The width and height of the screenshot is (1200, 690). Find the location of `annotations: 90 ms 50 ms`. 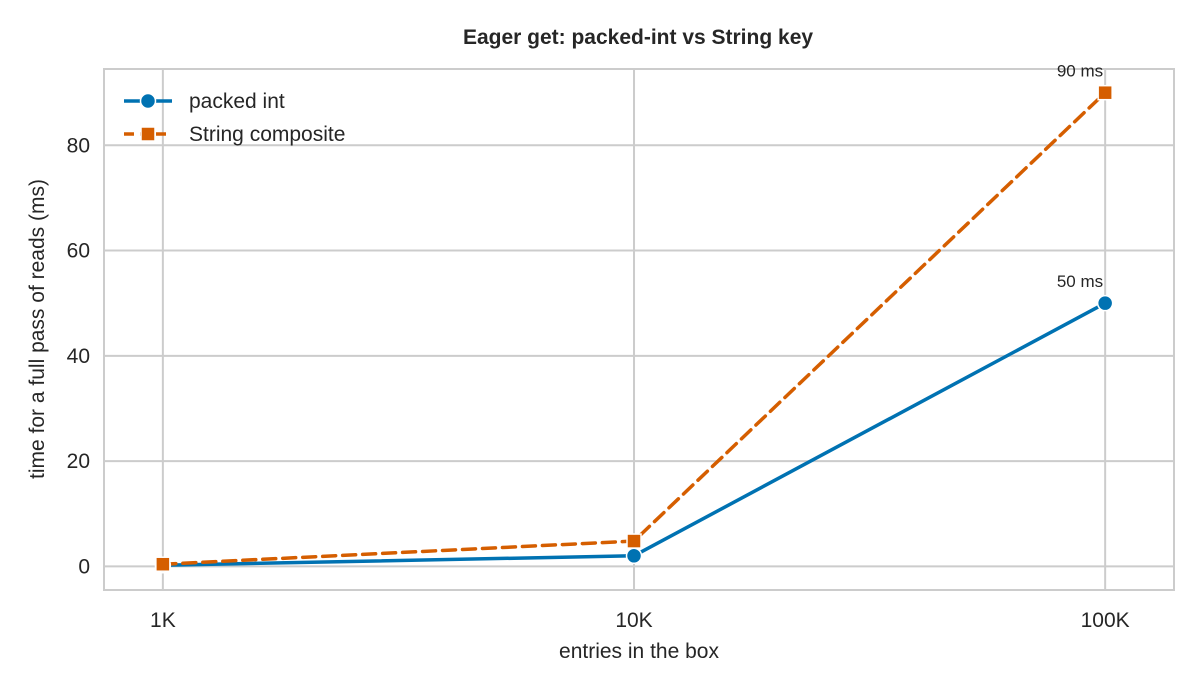

annotations: 90 ms 50 ms is located at coordinates (1080, 177).